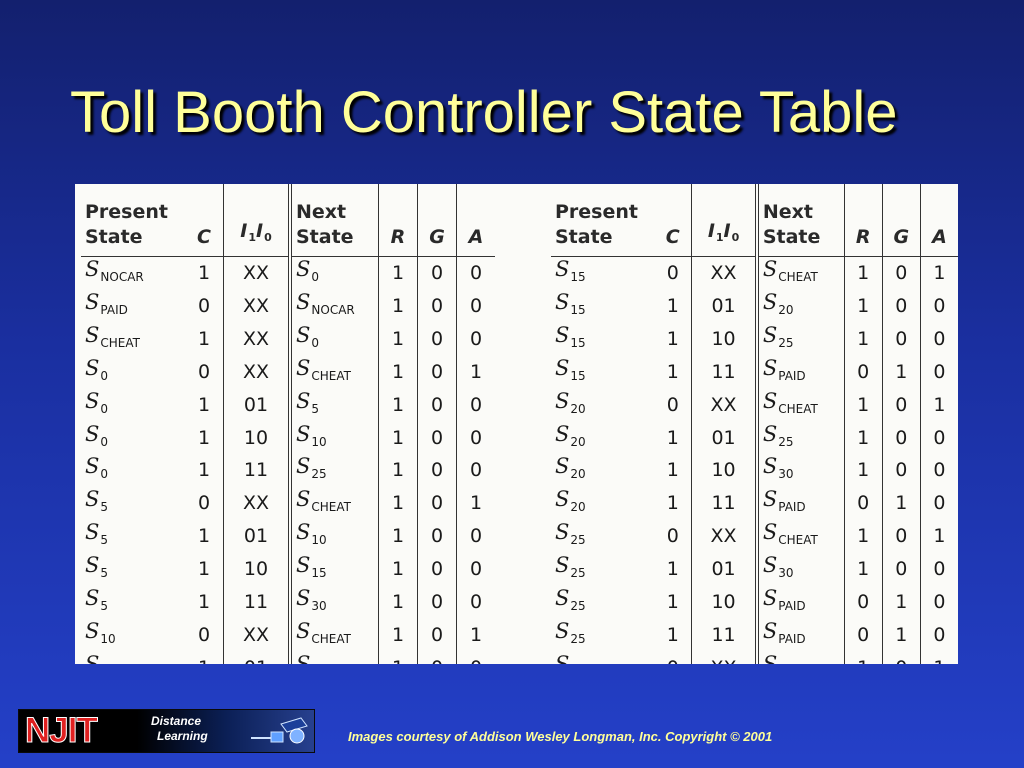 The width and height of the screenshot is (1024, 768). Describe the element at coordinates (204, 220) in the screenshot. I see `header-c: C` at that location.